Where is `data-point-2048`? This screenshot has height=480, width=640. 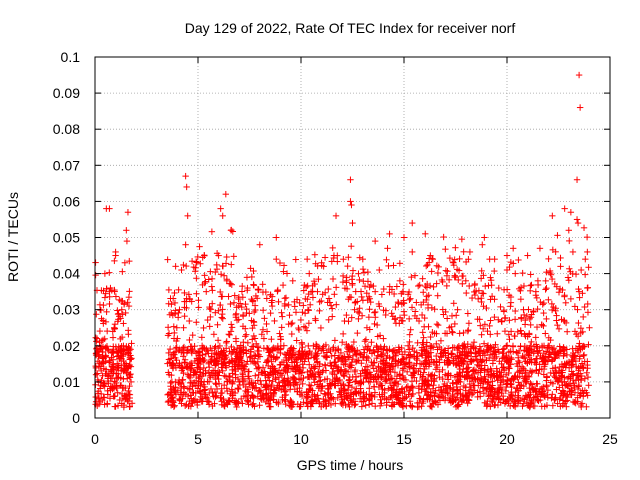
data-point-2048 is located at coordinates (229, 362).